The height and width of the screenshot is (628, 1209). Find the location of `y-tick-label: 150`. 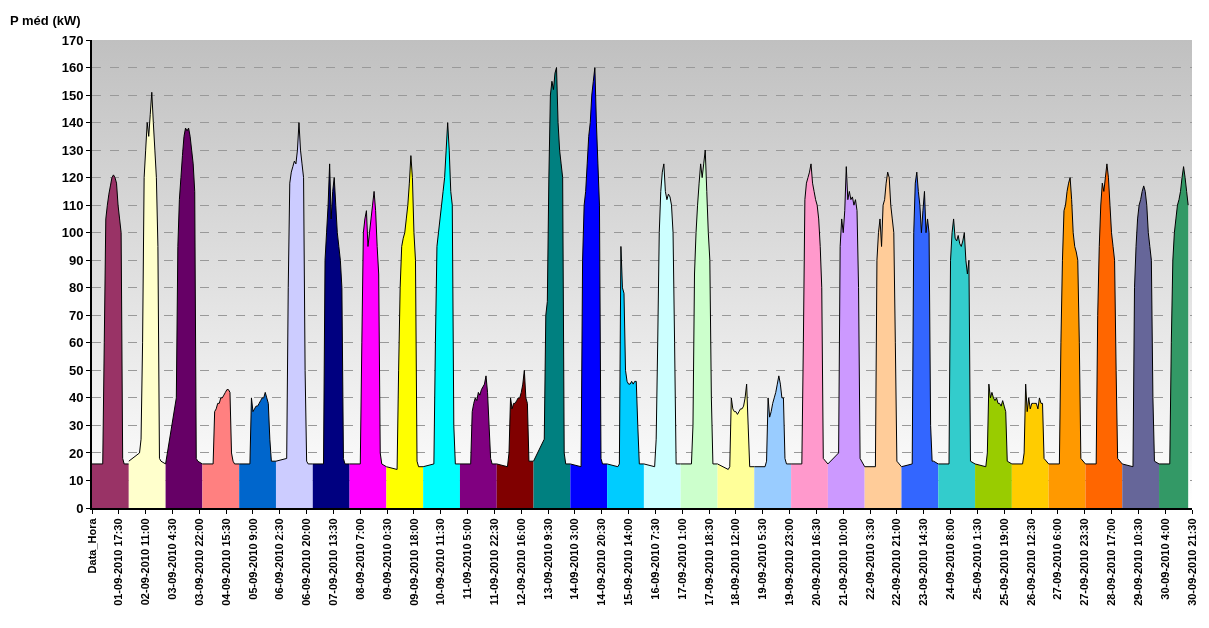

y-tick-label: 150 is located at coordinates (72, 95).